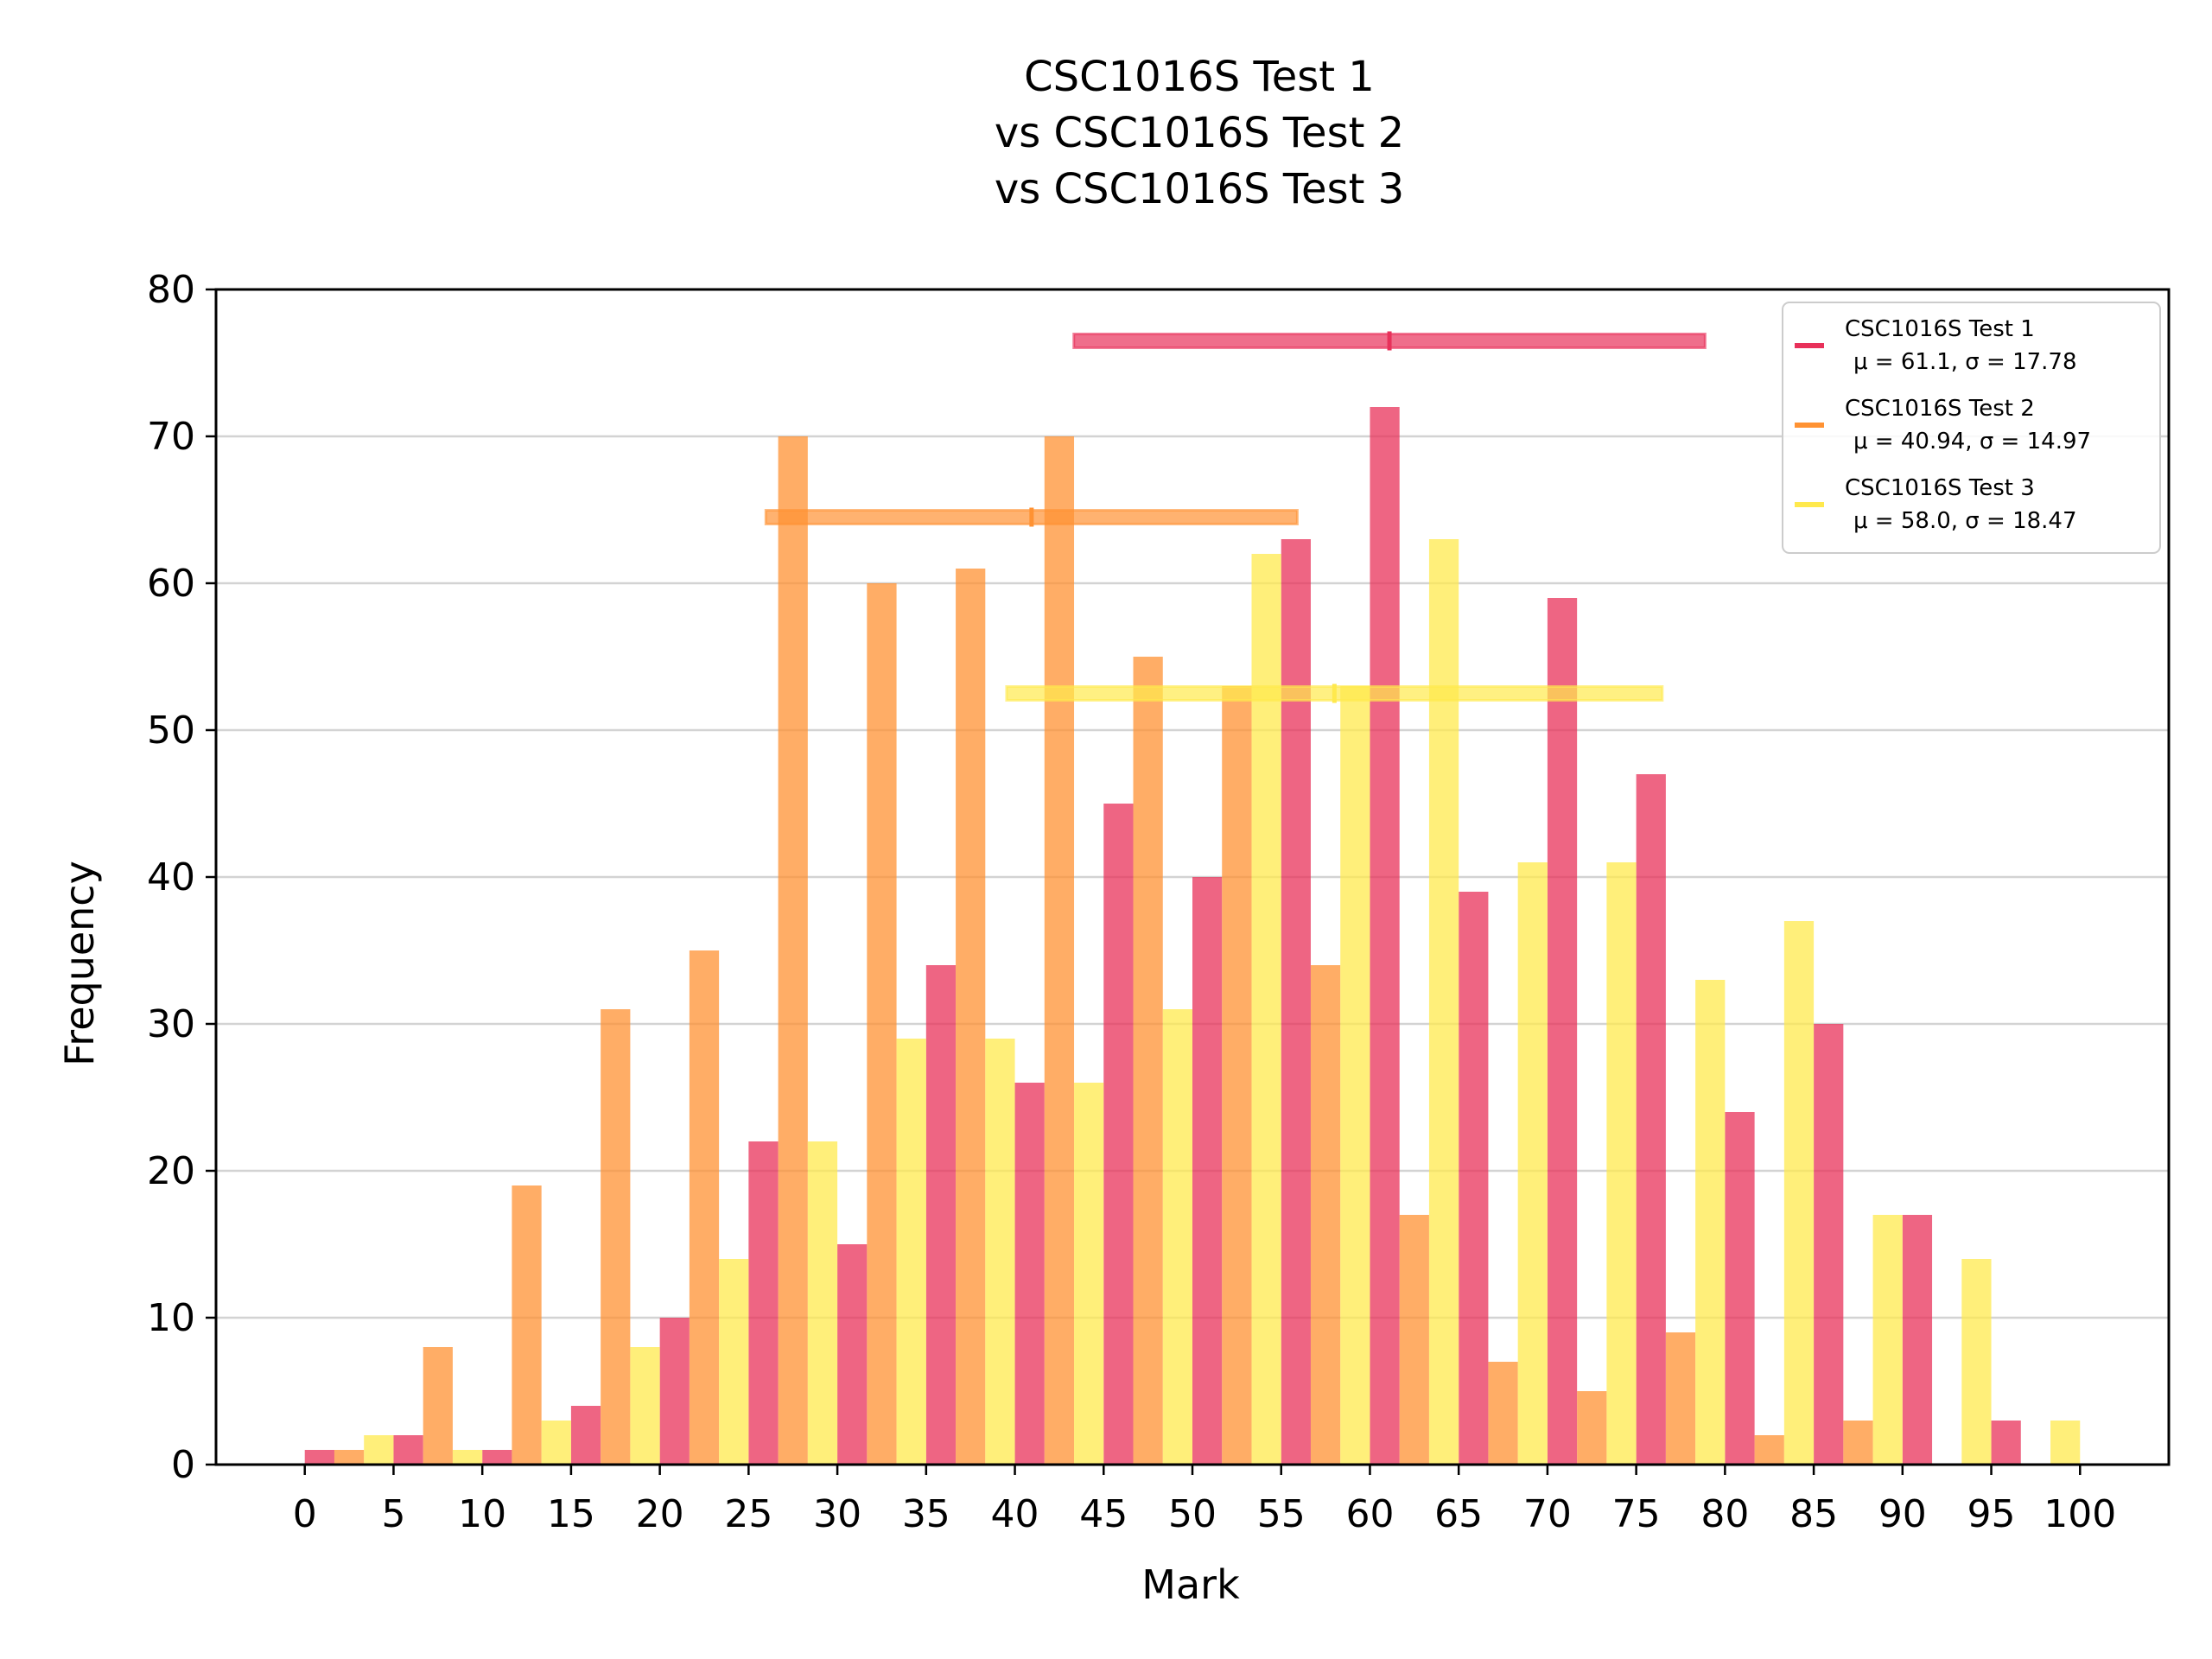 This screenshot has height=1659, width=2212. What do you see at coordinates (1965, 521) in the screenshot?
I see `legend-series-stats: μ = 58.0, σ = 18.47` at bounding box center [1965, 521].